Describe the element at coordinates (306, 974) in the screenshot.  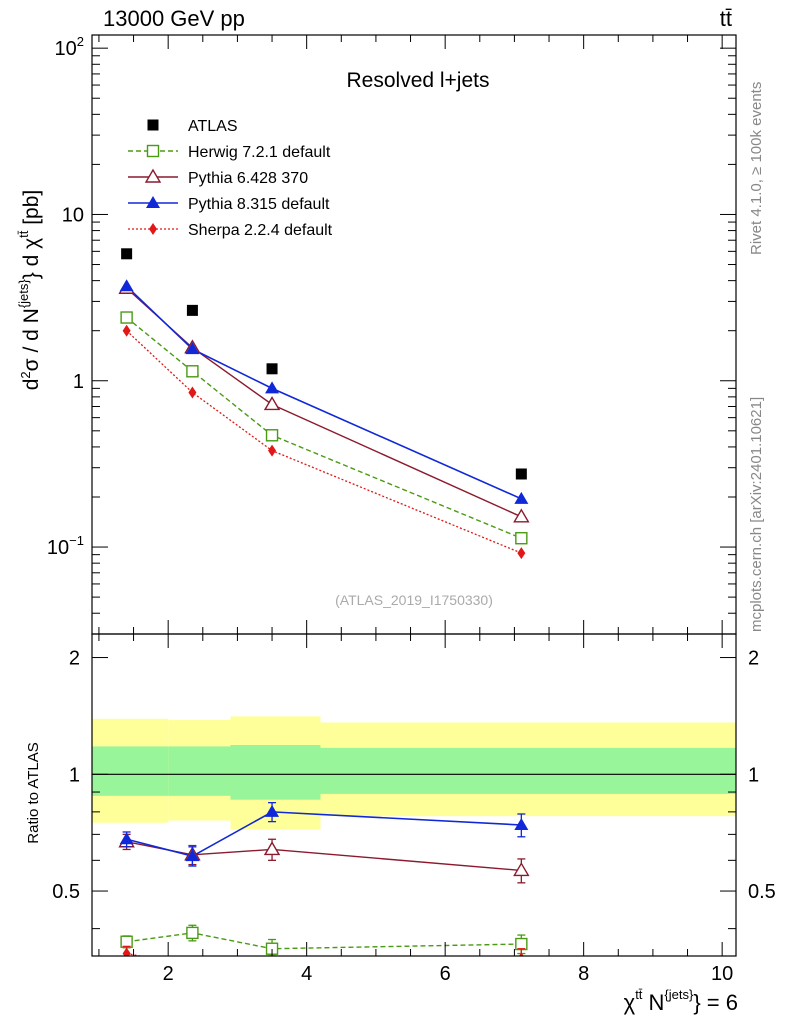
I see `x-tick-label: 4` at that location.